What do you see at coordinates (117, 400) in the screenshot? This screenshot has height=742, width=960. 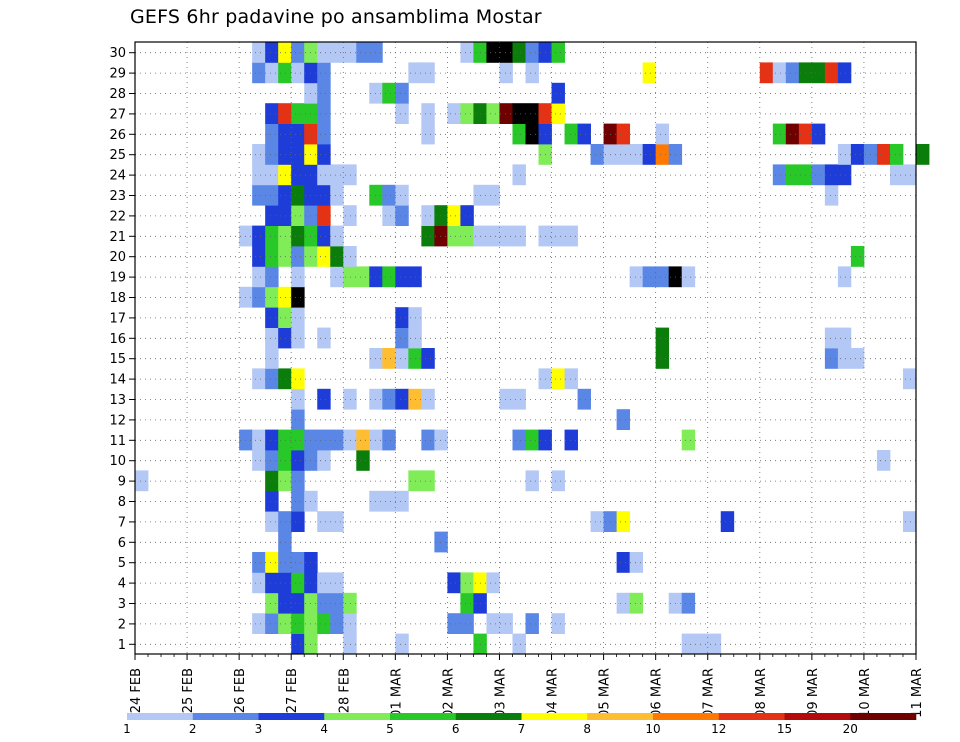 I see `y-tick-label: 13` at bounding box center [117, 400].